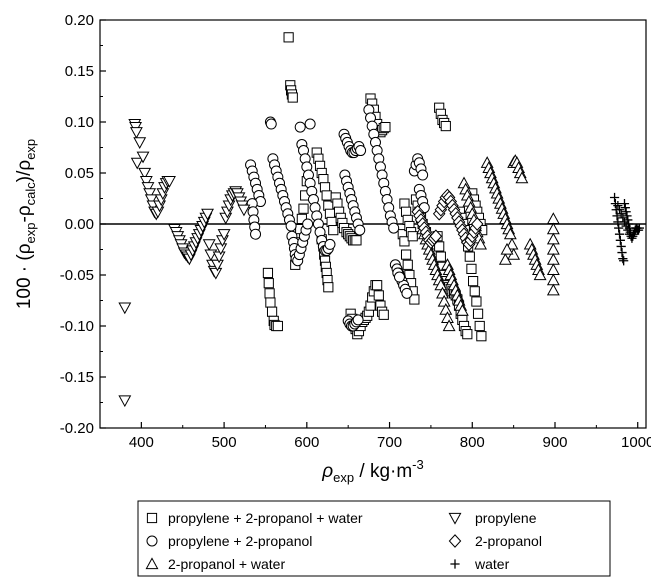 This screenshot has width=651, height=577. What do you see at coordinates (77, 377) in the screenshot?
I see `y-tick-label-1: -0.15` at bounding box center [77, 377].